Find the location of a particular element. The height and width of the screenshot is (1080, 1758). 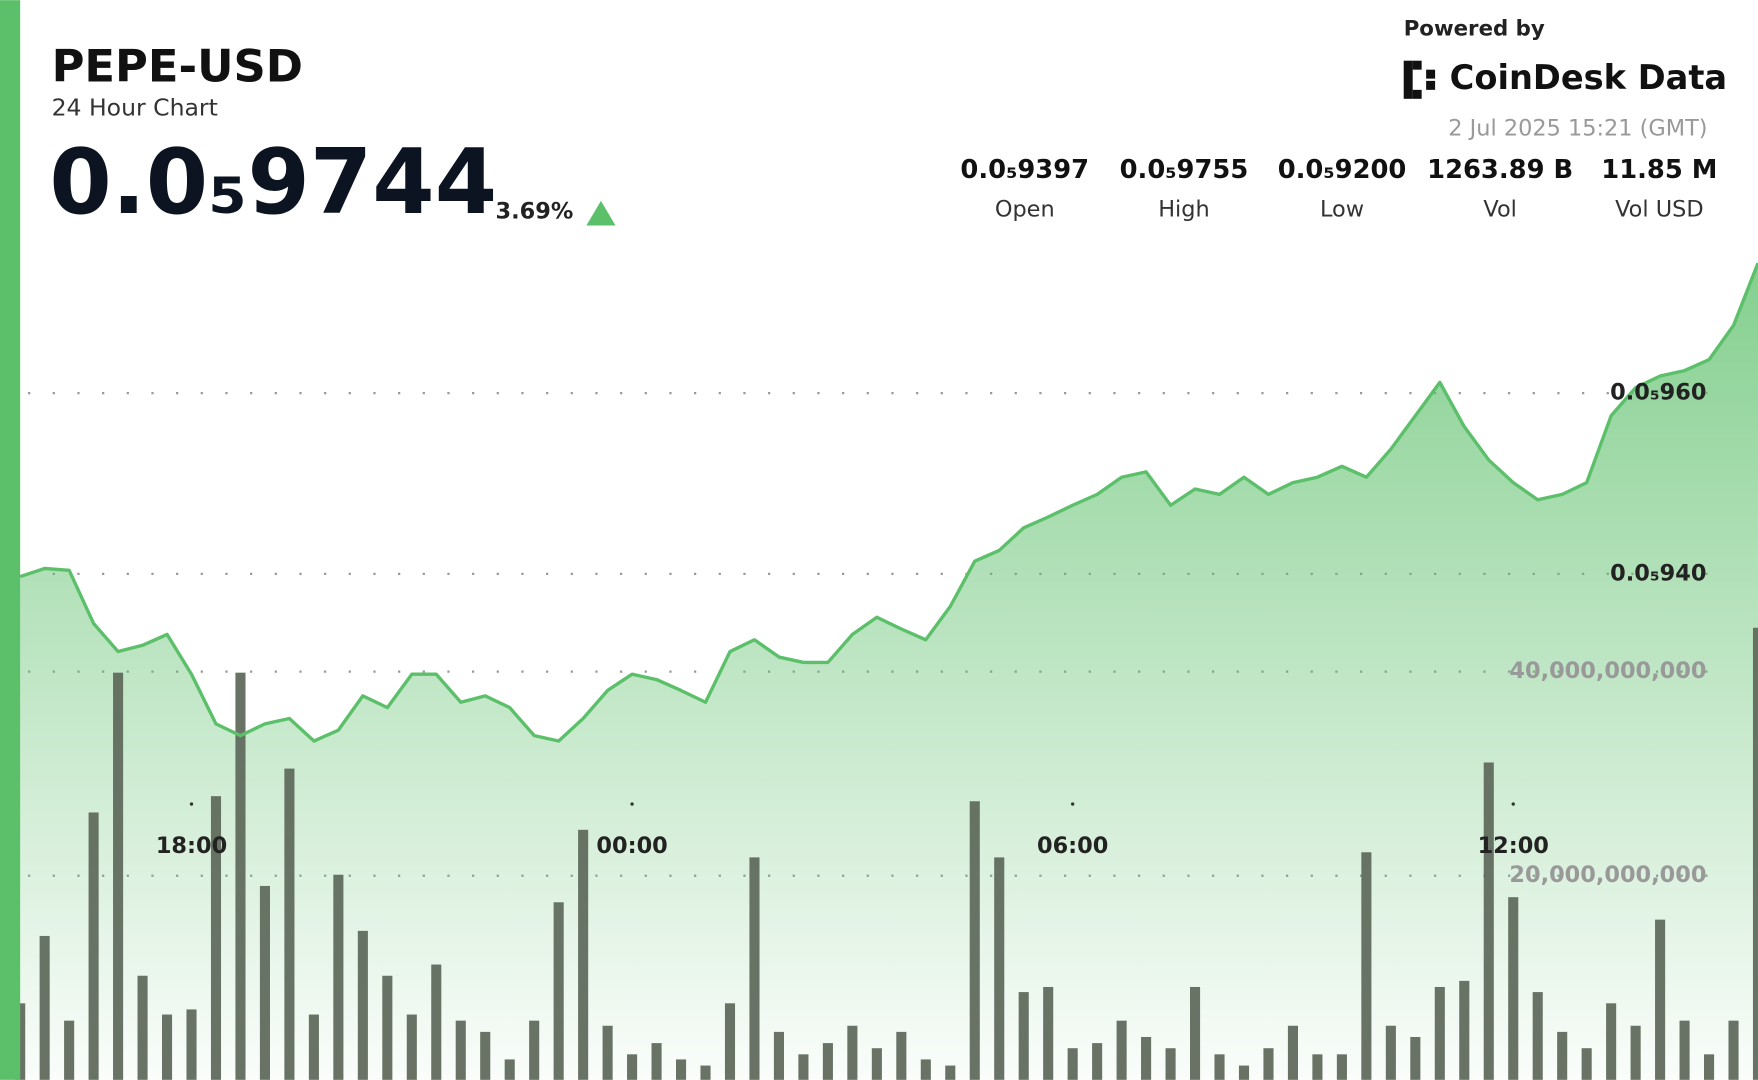

x-tick-label: 18:00 is located at coordinates (191, 846).